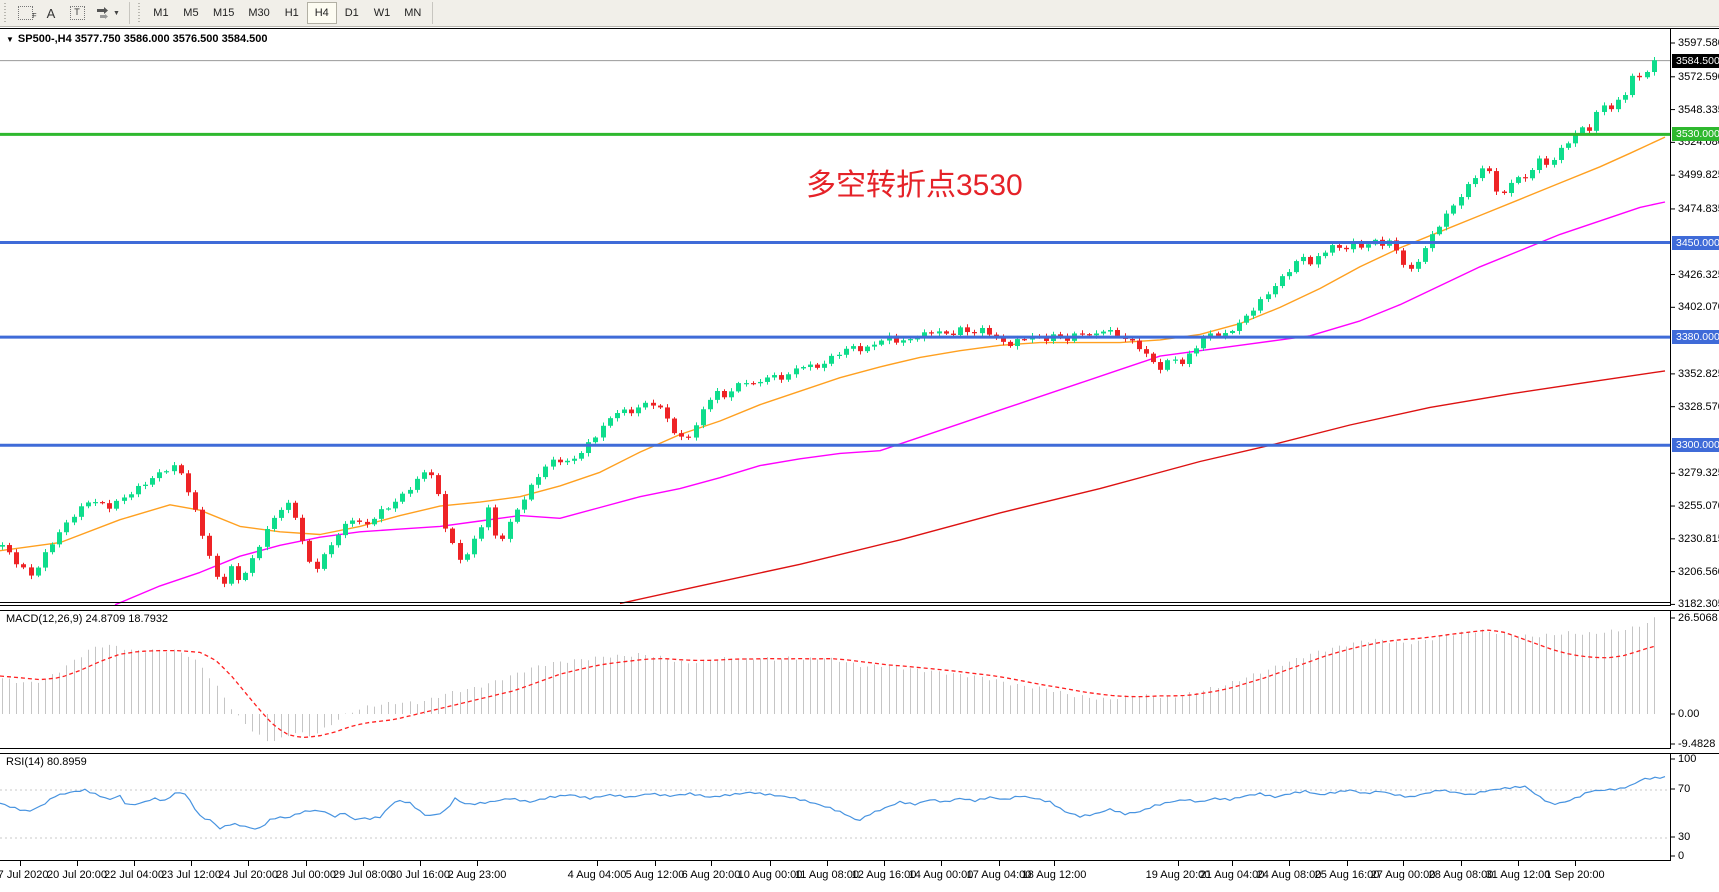 This screenshot has height=892, width=1719. I want to click on price-line-badge: 3530.000, so click(1695, 134).